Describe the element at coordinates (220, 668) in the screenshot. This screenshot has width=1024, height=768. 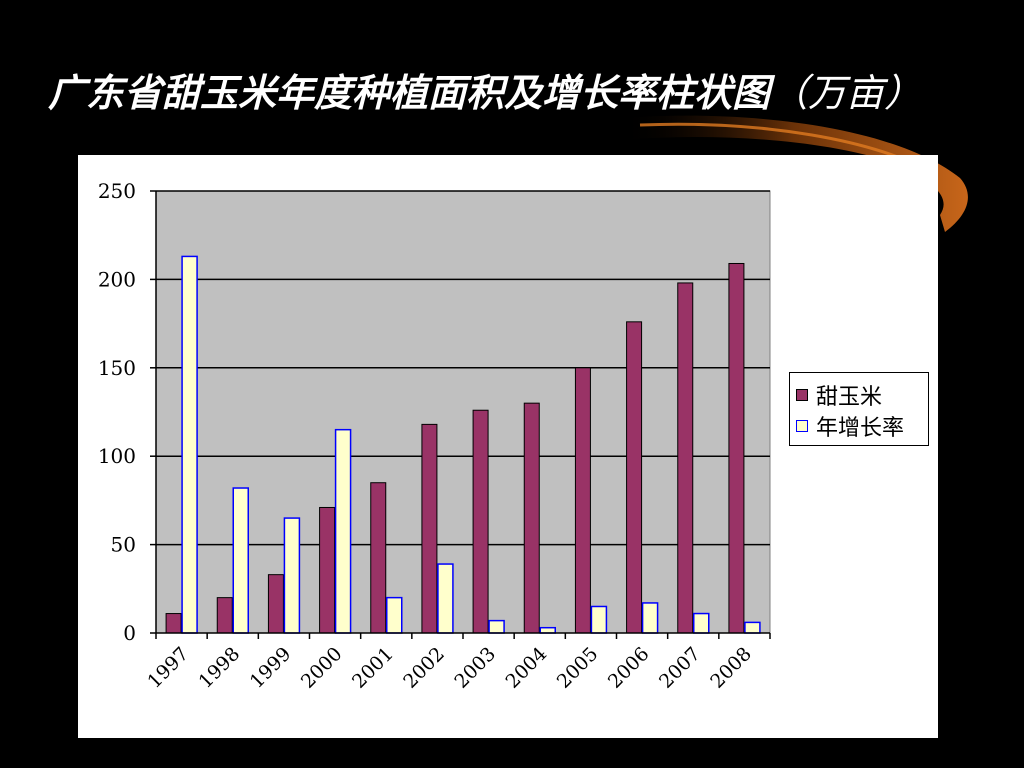
I see `x-tick-label-1998: 1998` at that location.